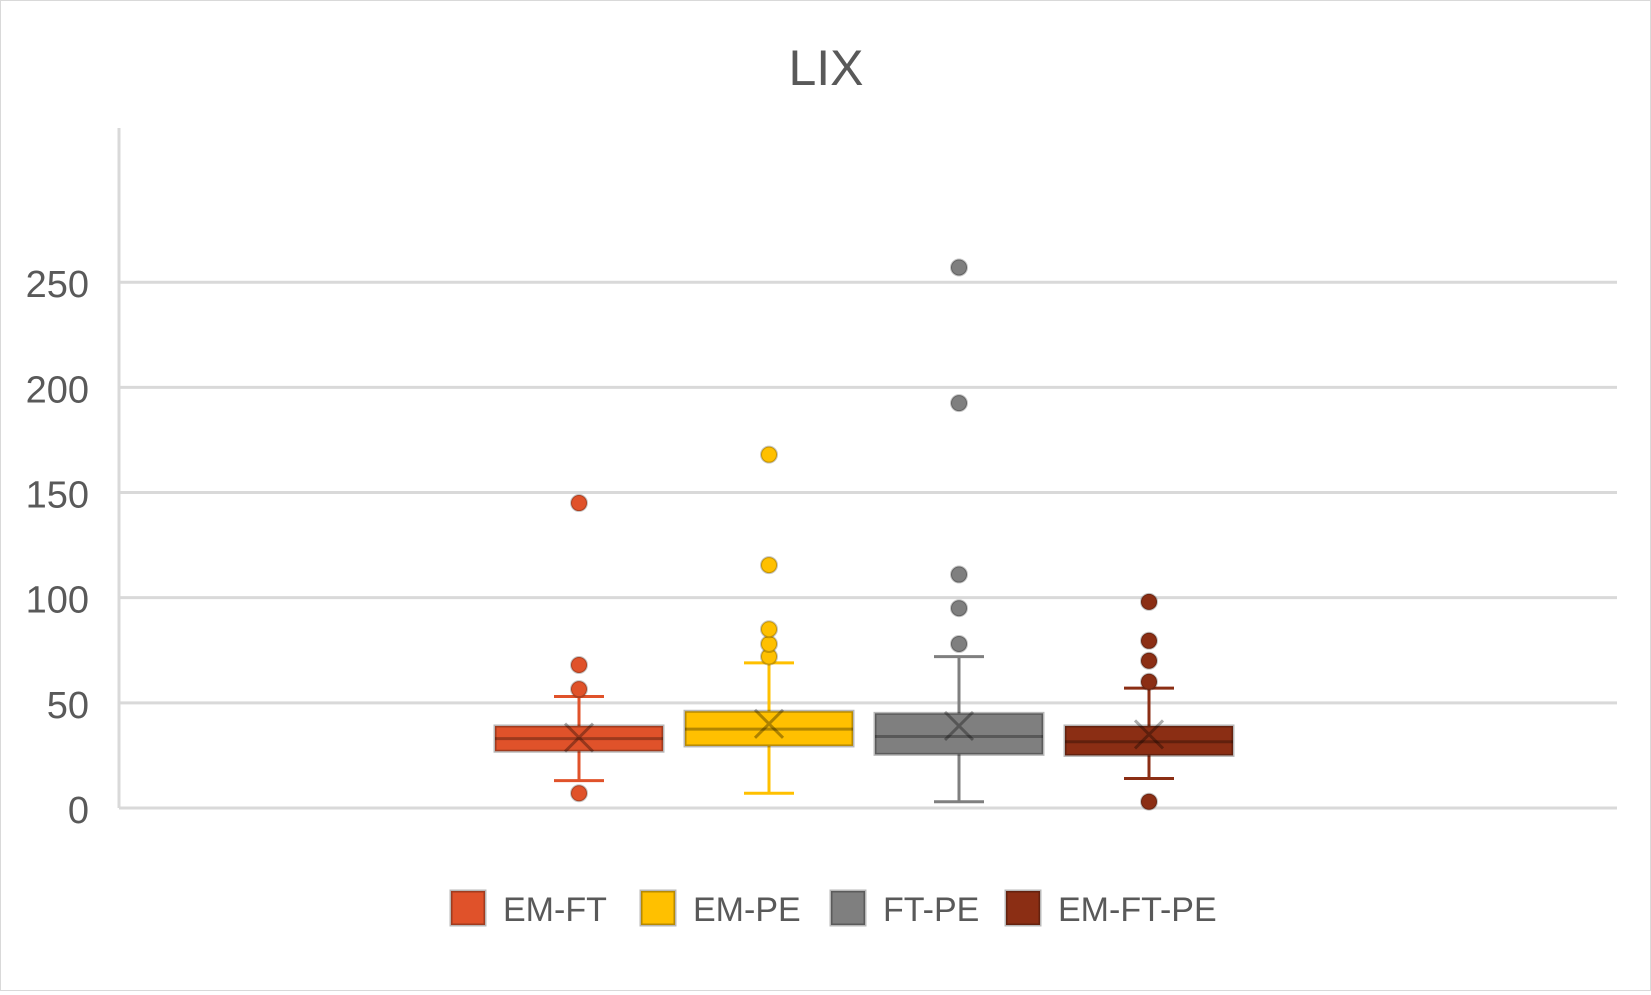 This screenshot has width=1651, height=995. What do you see at coordinates (1149, 701) in the screenshot?
I see `box-em-ft-pe` at bounding box center [1149, 701].